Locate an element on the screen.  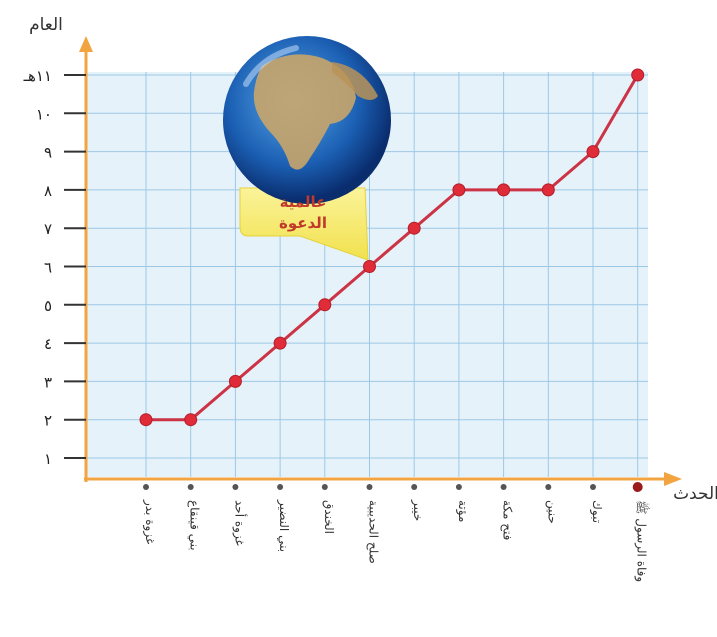
y-tick-label: ٨ is located at coordinates (48, 191).